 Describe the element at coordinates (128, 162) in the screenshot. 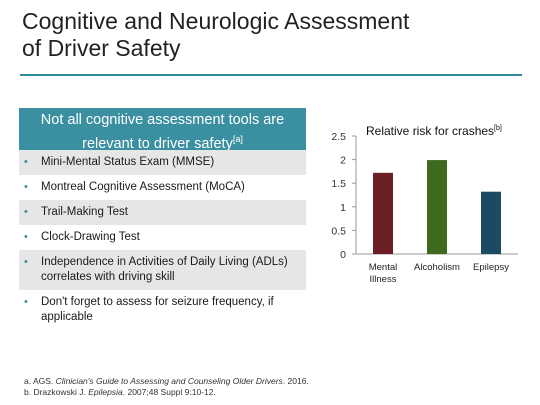

I see `bullet-text: Mini-Mental Status Exam (MMSE)` at that location.